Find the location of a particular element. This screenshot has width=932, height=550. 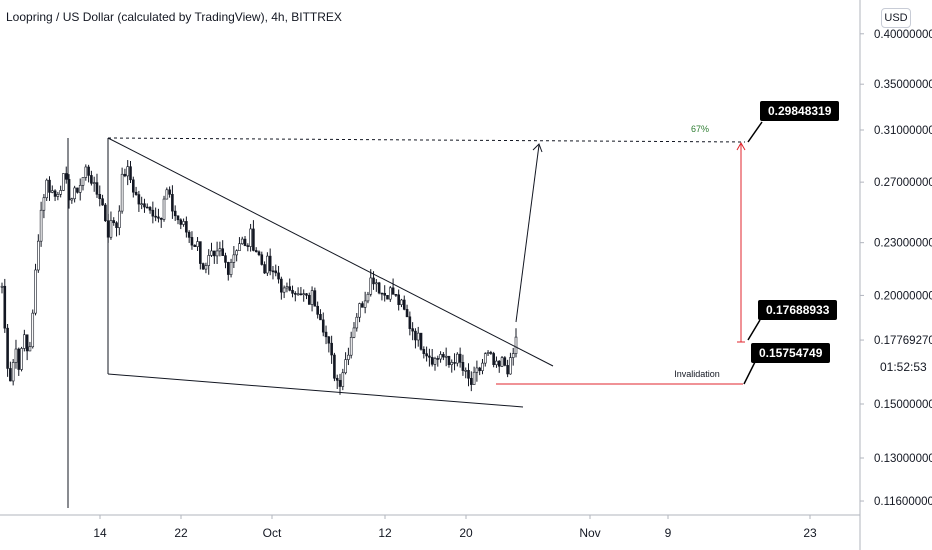

currency-button: USD is located at coordinates (896, 18).